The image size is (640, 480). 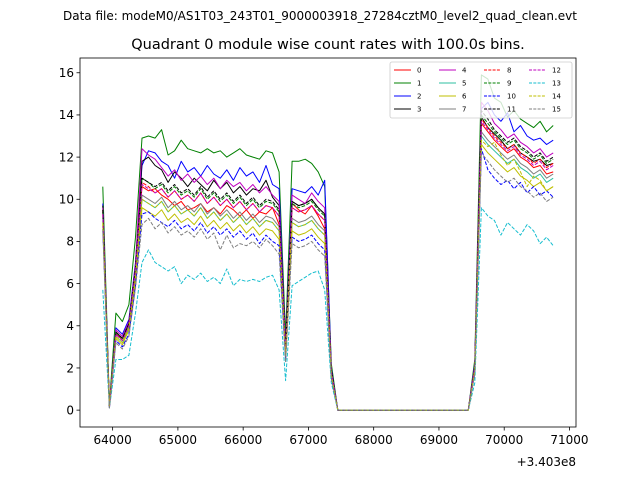 What do you see at coordinates (70, 326) in the screenshot?
I see `y-tick-label: 4` at bounding box center [70, 326].